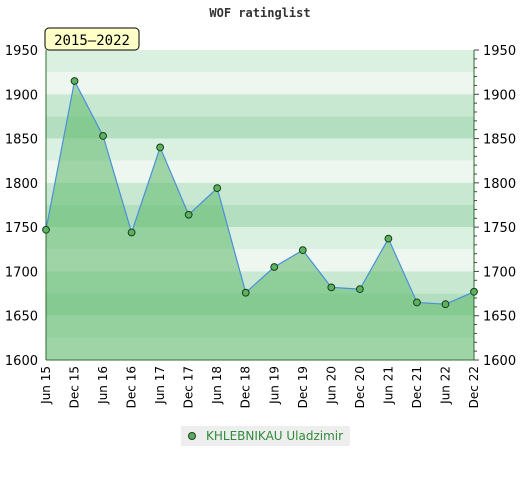 The height and width of the screenshot is (484, 520). I want to click on legend-marker, so click(192, 436).